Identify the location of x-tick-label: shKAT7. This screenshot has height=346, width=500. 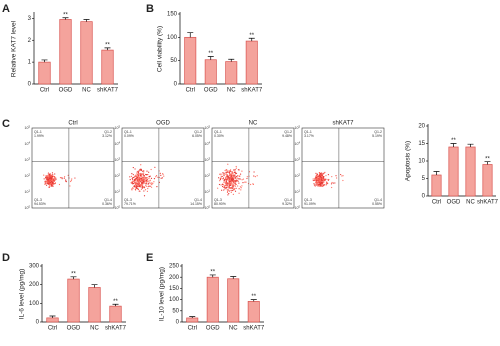
(254, 329).